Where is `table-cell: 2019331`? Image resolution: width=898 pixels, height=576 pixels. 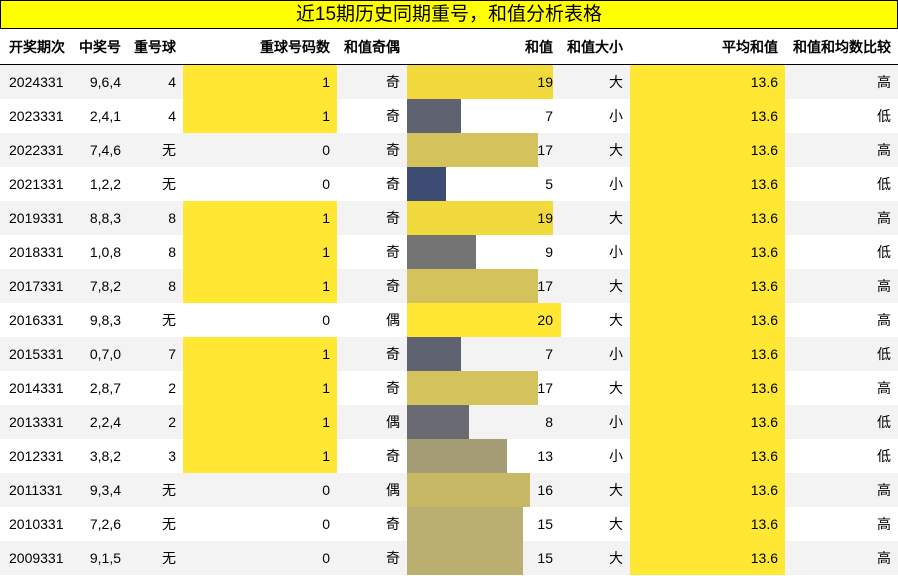
table-cell: 2019331 is located at coordinates (36, 218).